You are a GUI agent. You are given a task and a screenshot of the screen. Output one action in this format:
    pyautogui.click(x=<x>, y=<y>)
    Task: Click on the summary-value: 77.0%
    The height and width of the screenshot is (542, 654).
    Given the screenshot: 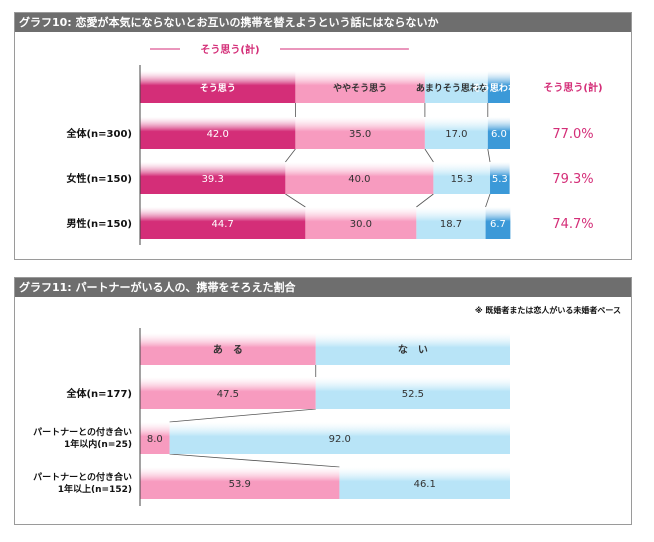 What is the action you would take?
    pyautogui.click(x=572, y=134)
    